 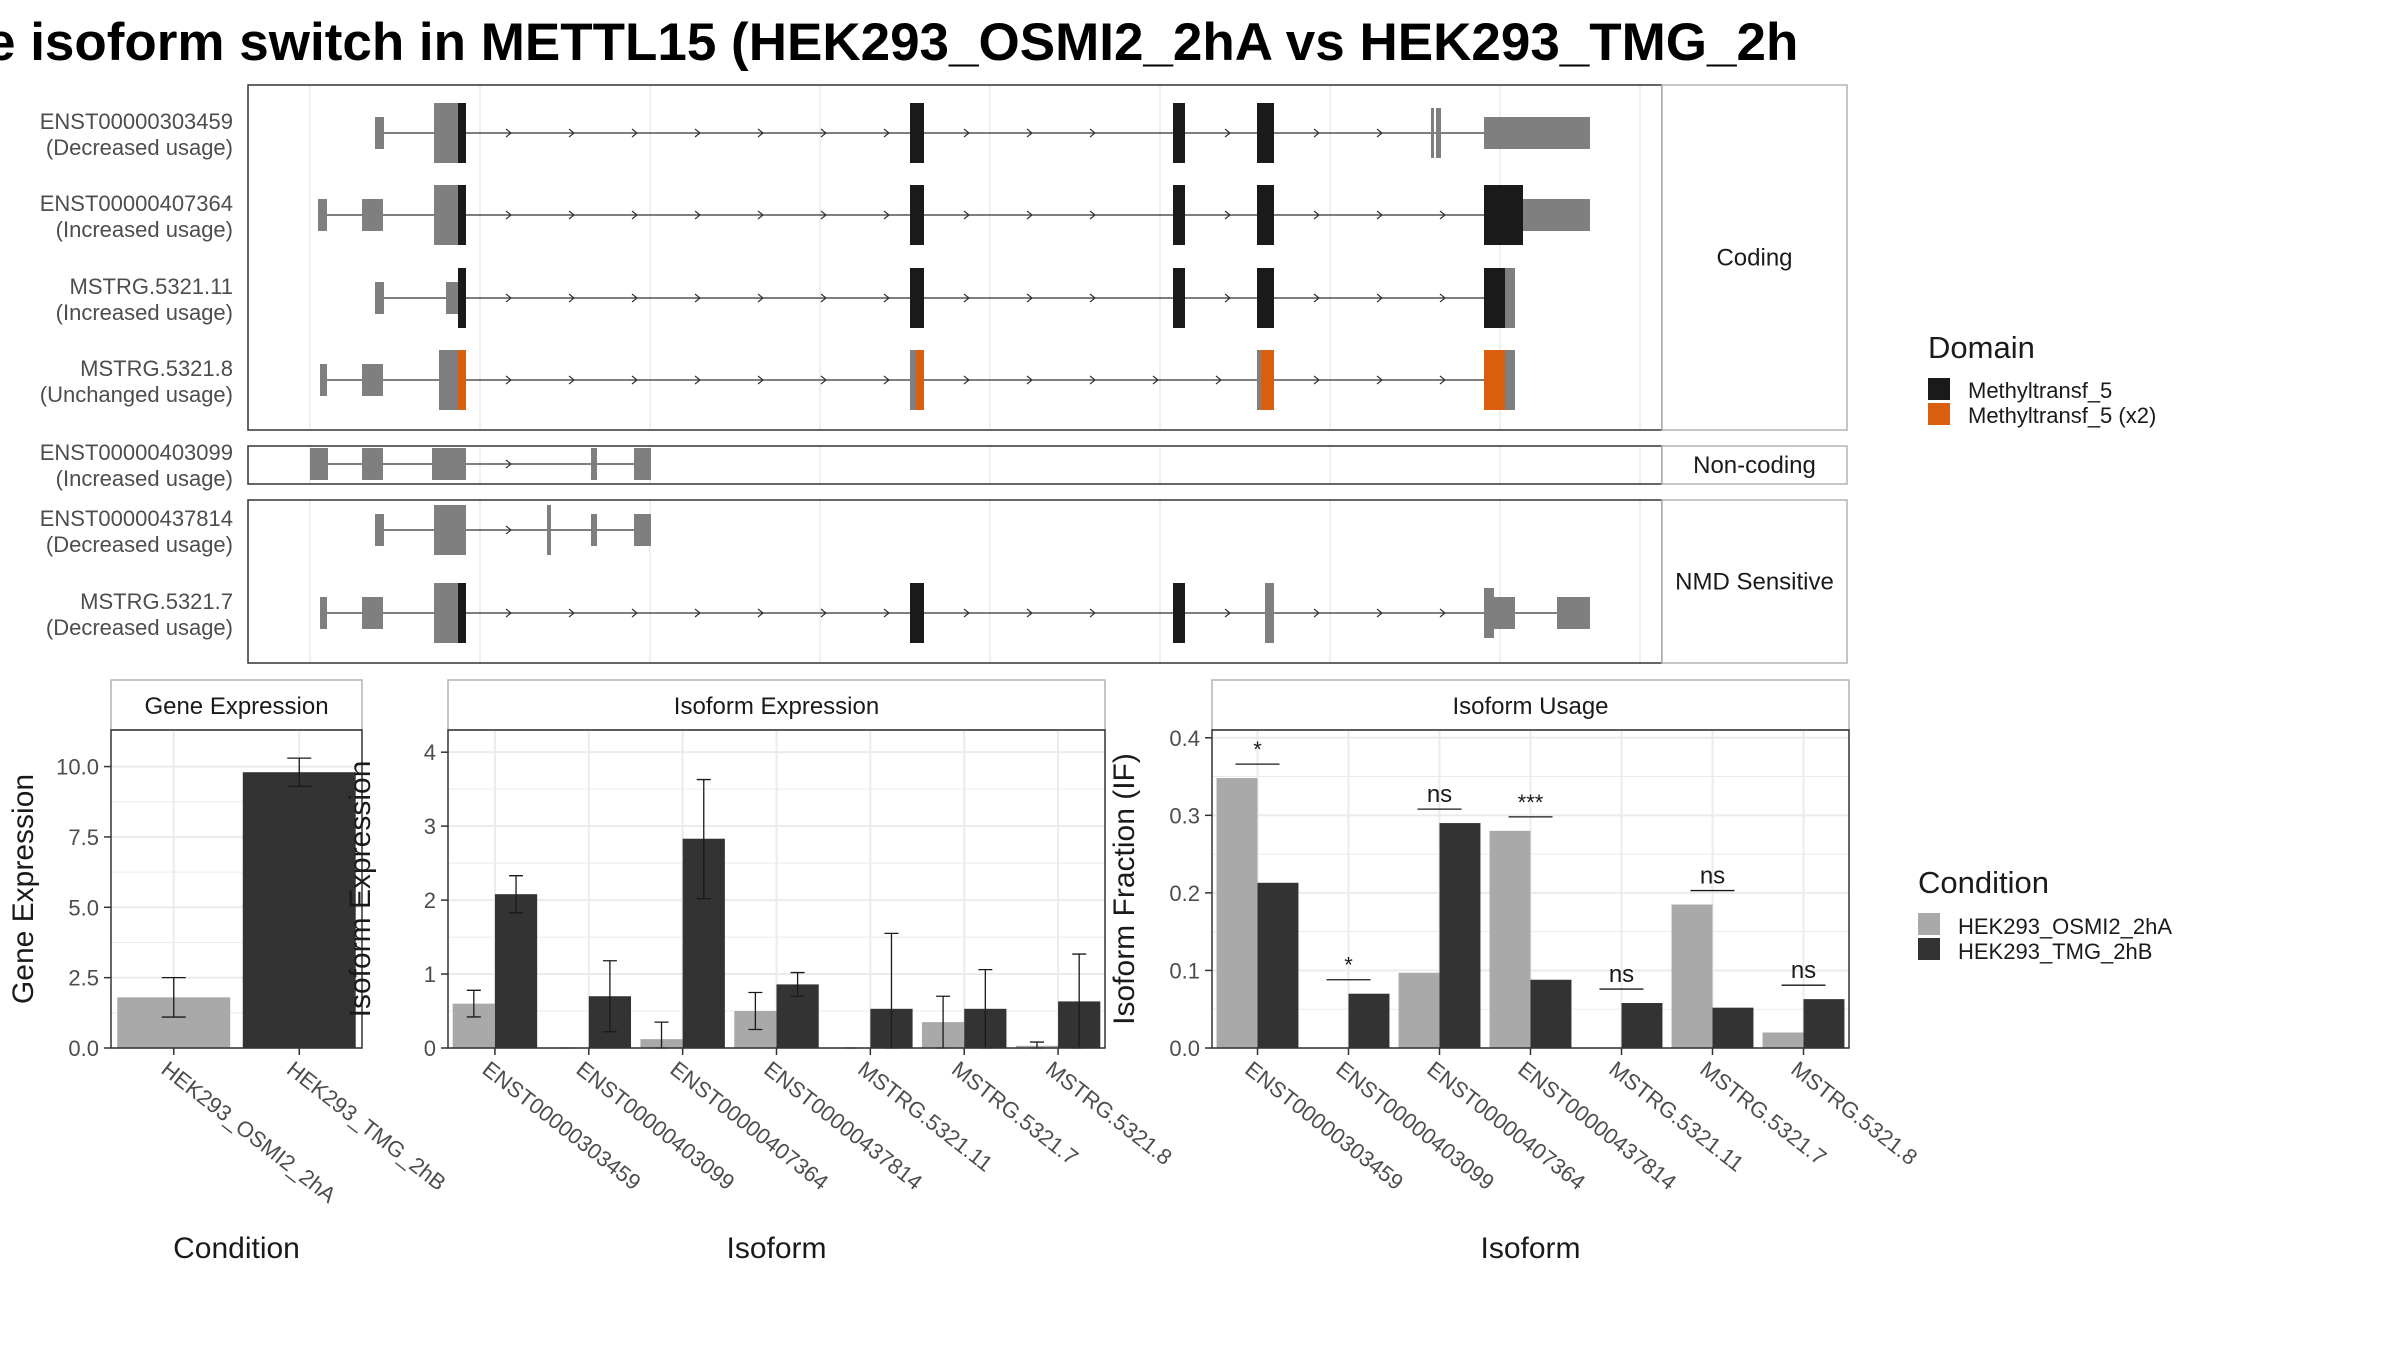 I want to click on x-tick-label: ENST00000303459, so click(x=1324, y=1125).